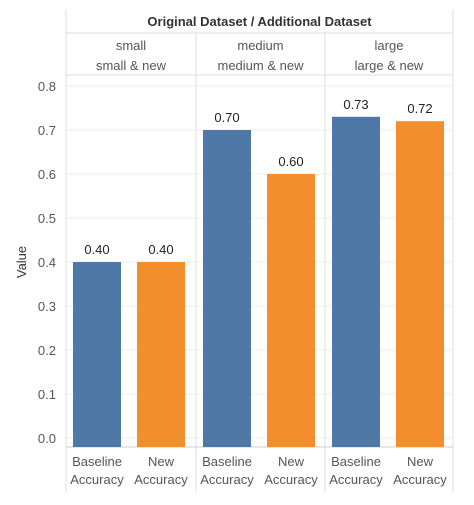 The image size is (474, 505). I want to click on data-label: 0.70, so click(226, 117).